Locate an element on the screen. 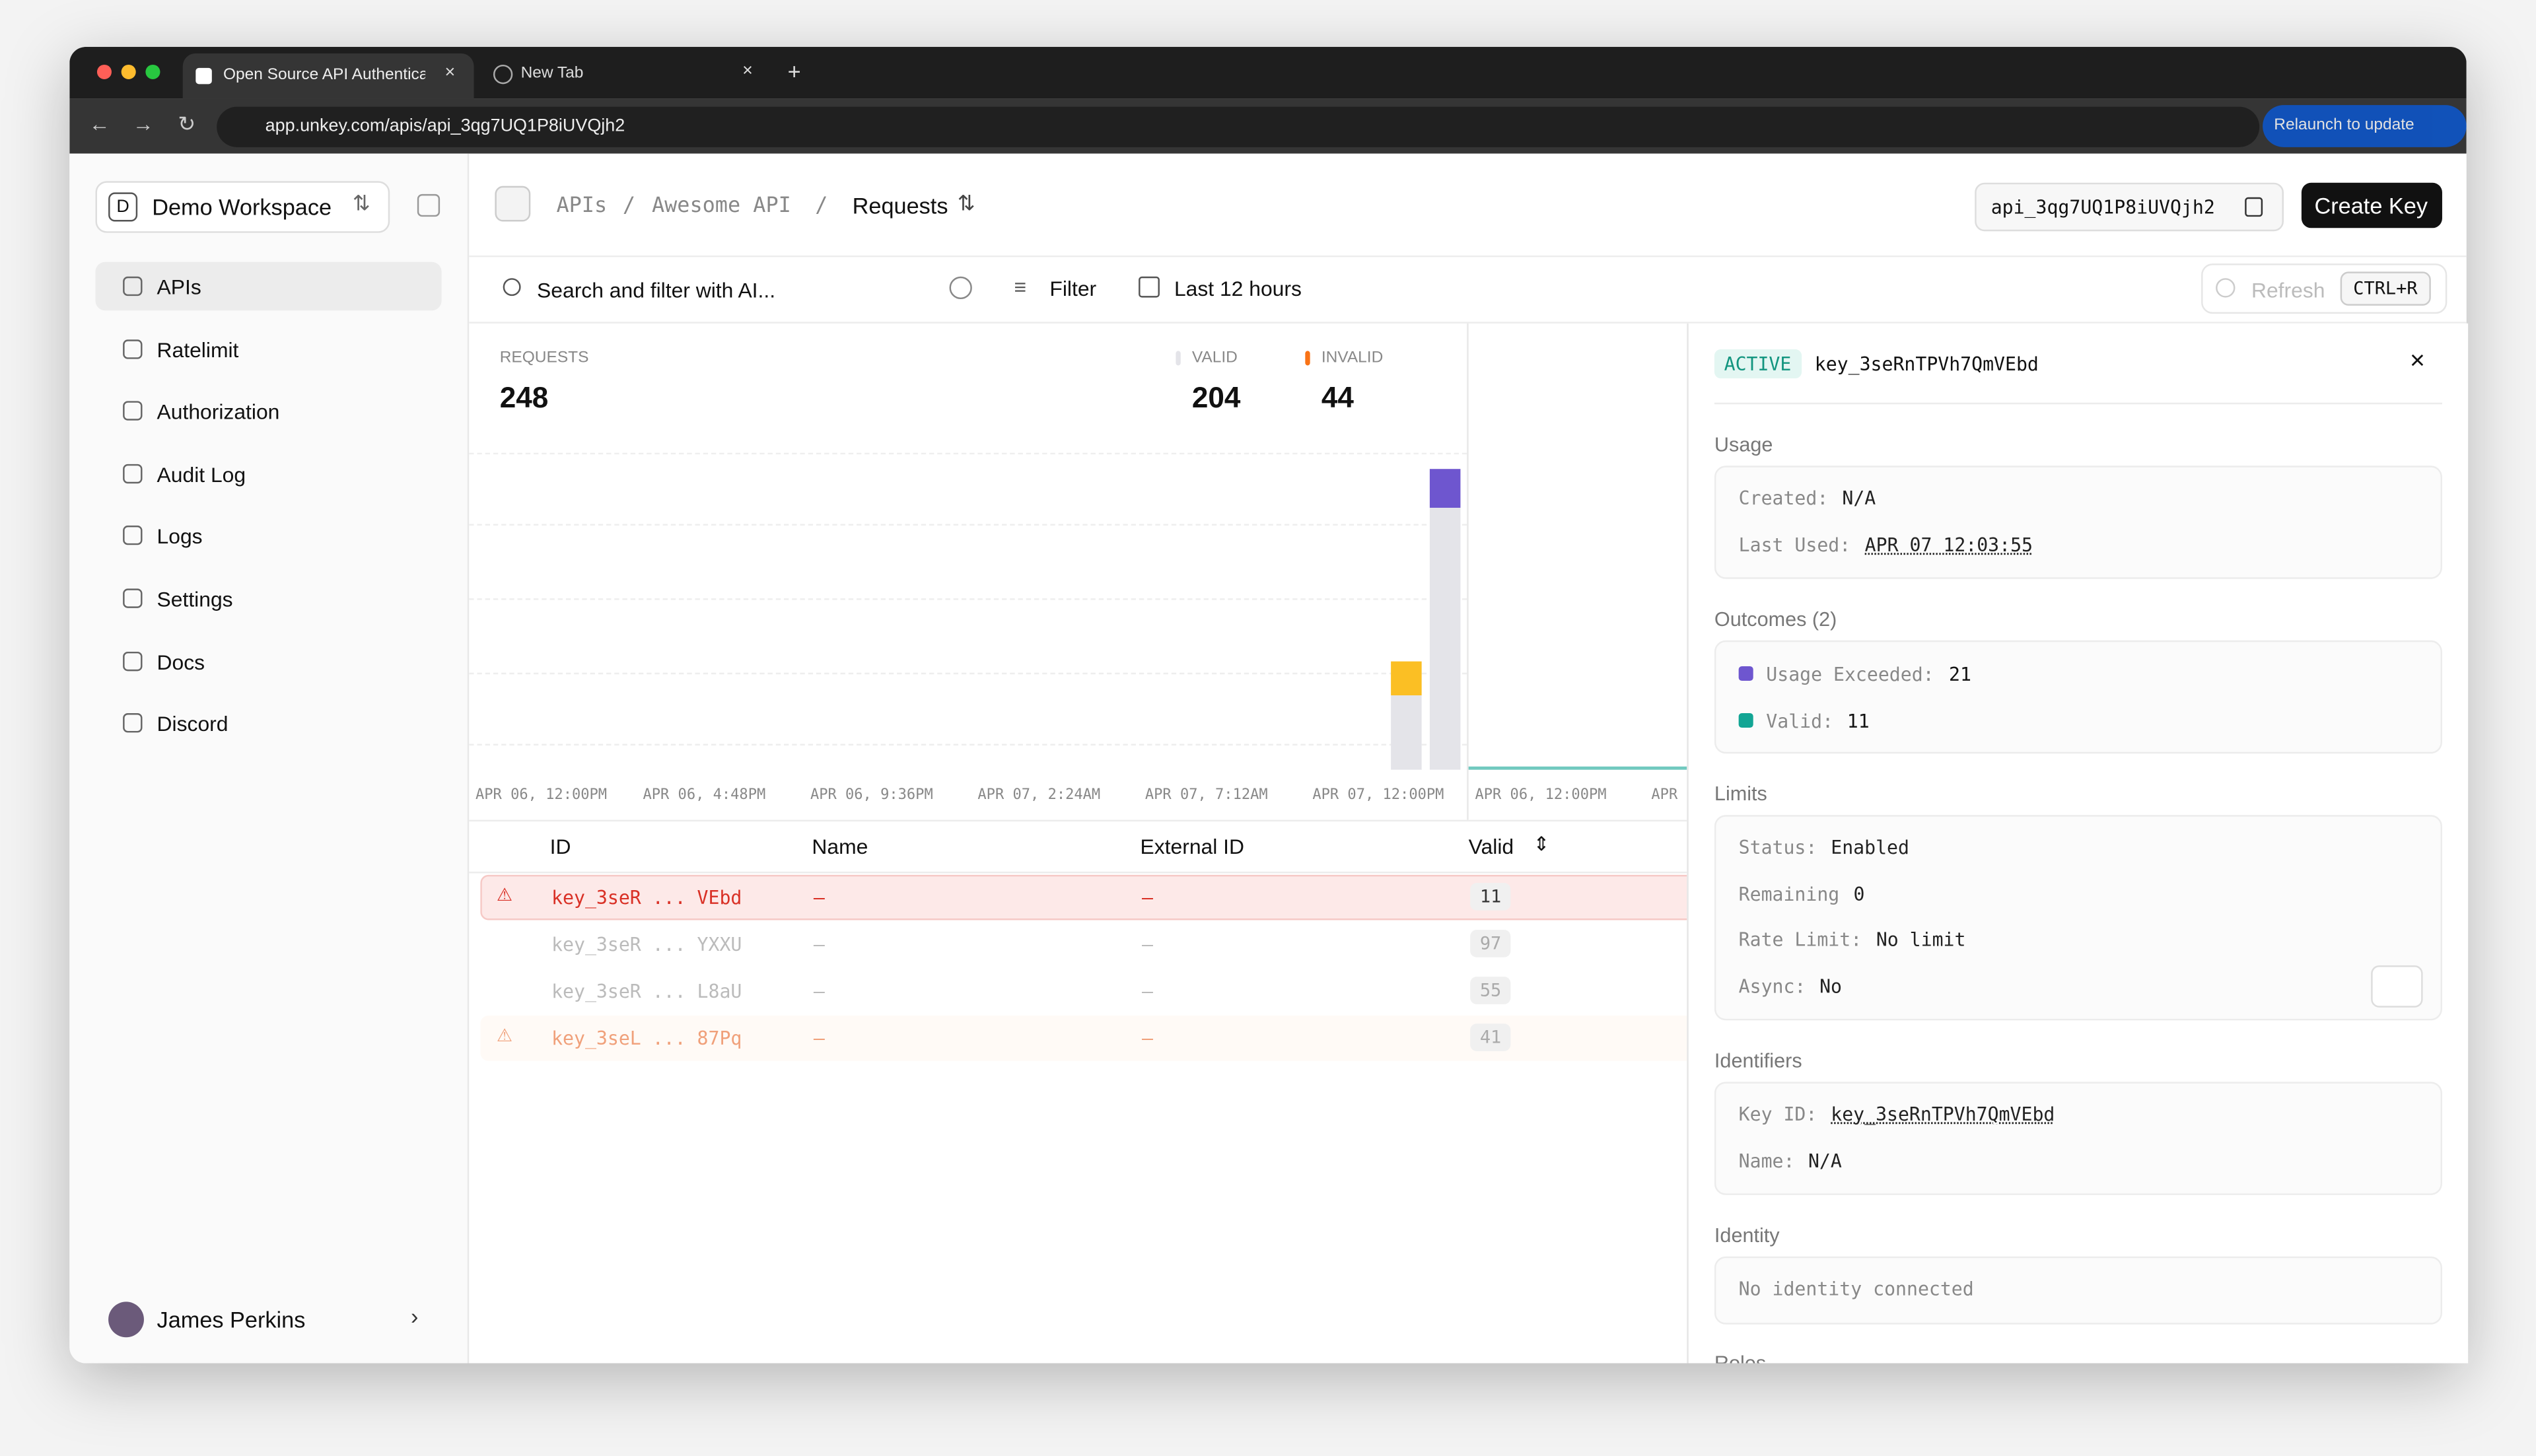 The height and width of the screenshot is (1456, 2536). refresh-button: Refresh CTRL+R is located at coordinates (2324, 288).